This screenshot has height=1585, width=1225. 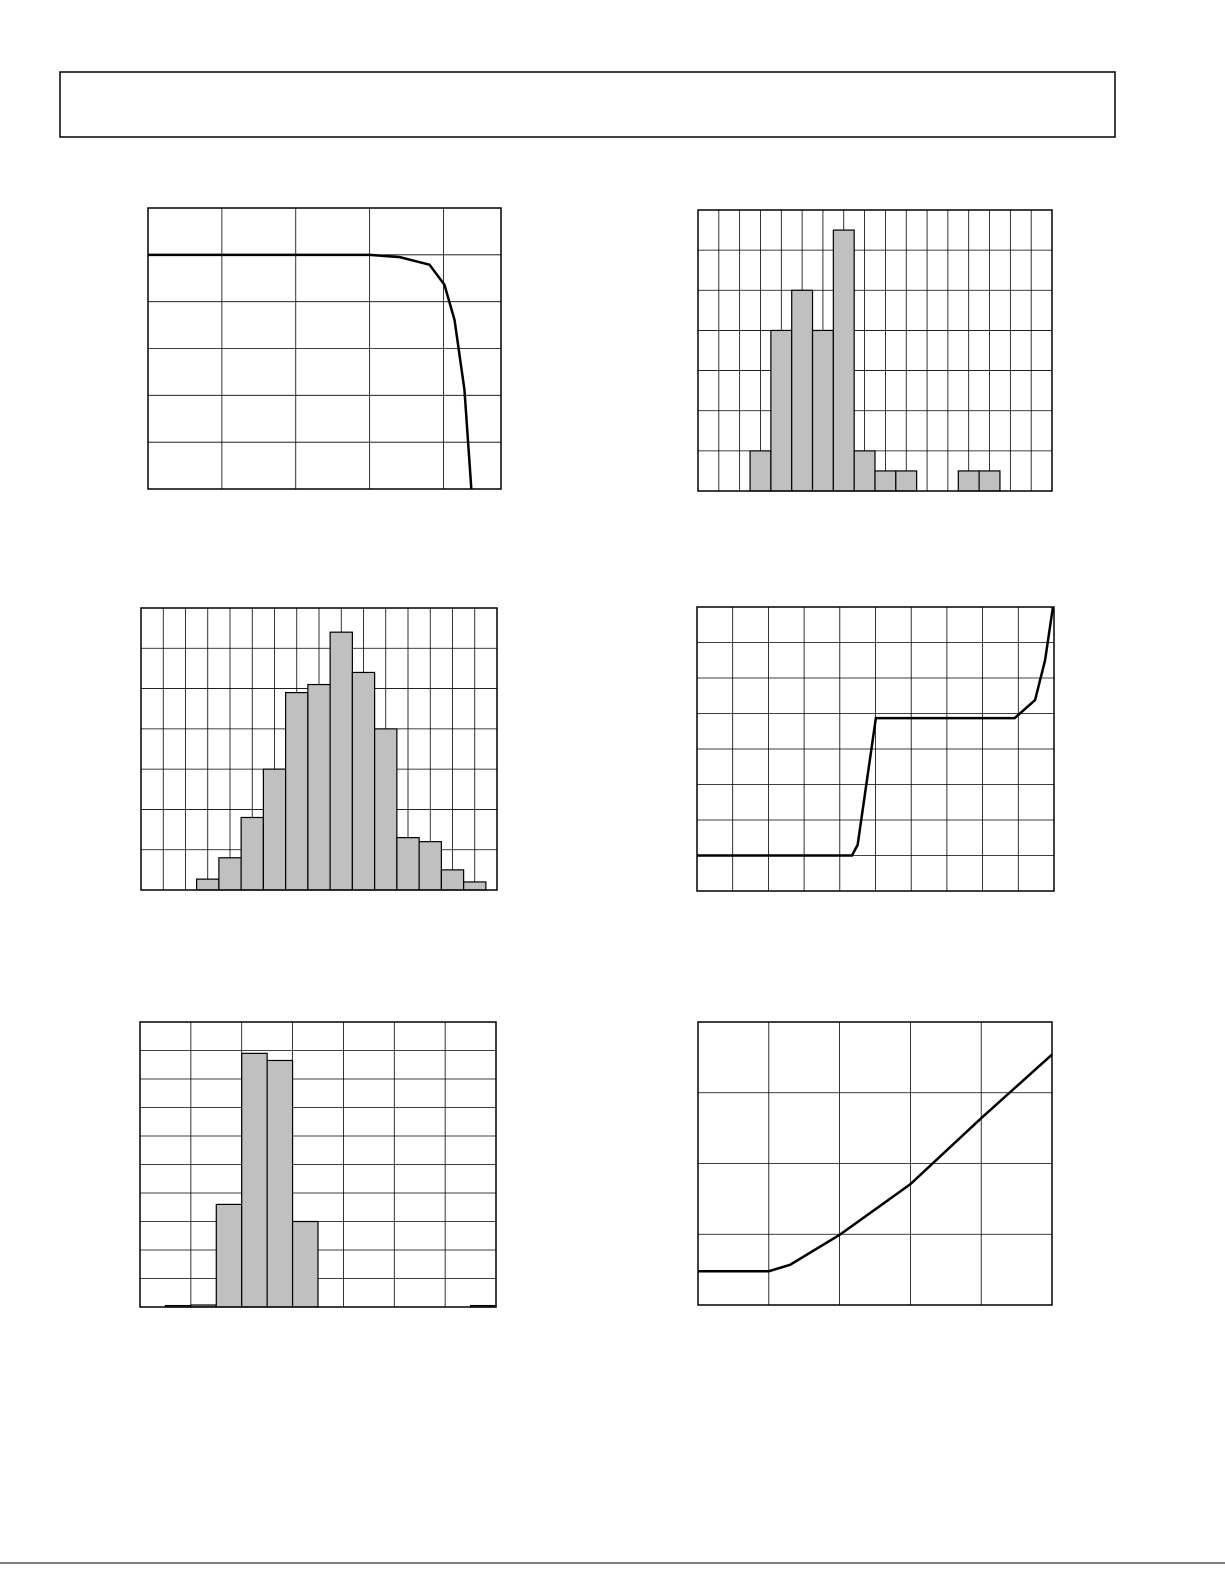 I want to click on plot-area, so click(x=875, y=350).